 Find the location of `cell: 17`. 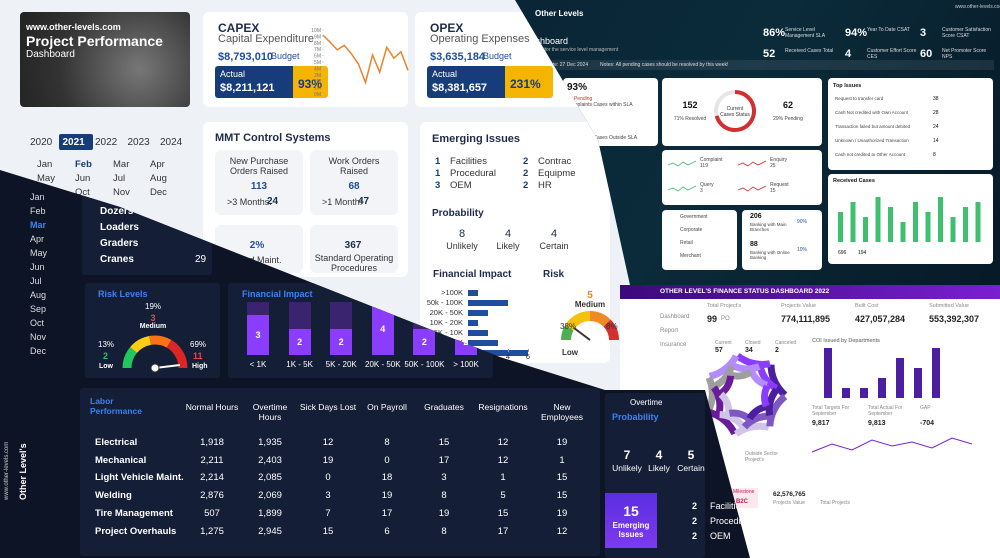

cell: 17 is located at coordinates (503, 531).